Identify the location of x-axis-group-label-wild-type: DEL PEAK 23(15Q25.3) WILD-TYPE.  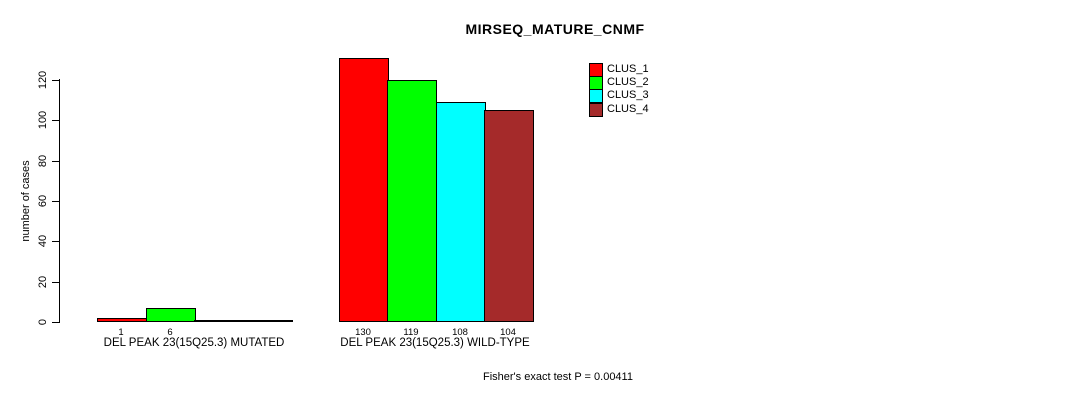
(435, 343).